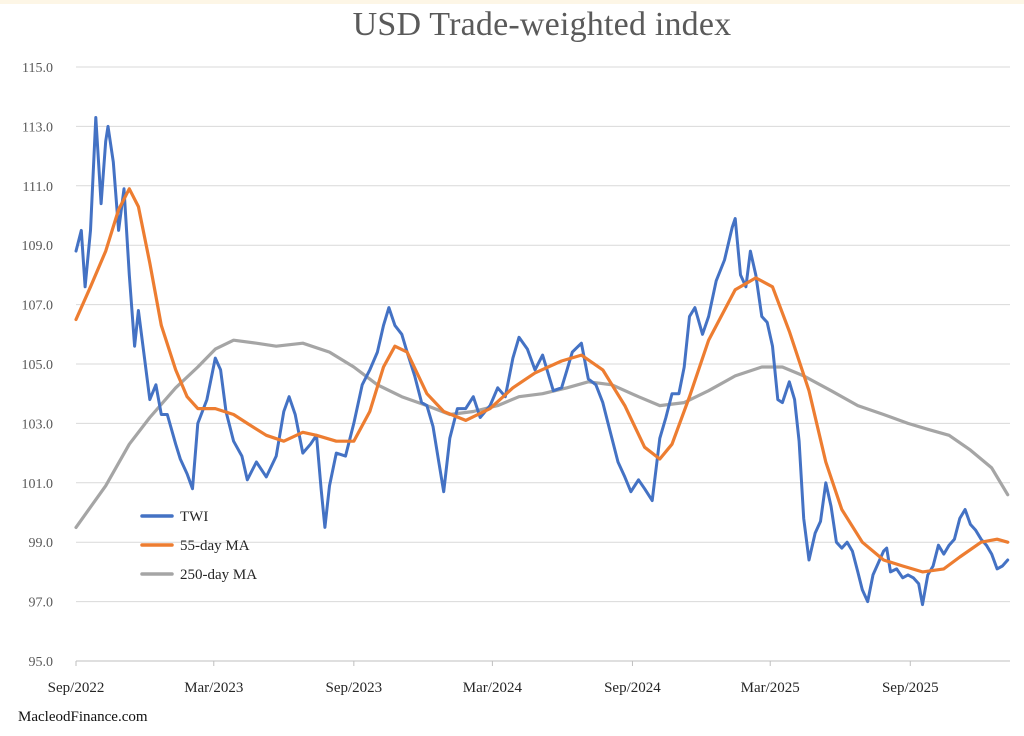 This screenshot has width=1024, height=736. Describe the element at coordinates (38, 306) in the screenshot. I see `y-tick-label: 107.0` at that location.